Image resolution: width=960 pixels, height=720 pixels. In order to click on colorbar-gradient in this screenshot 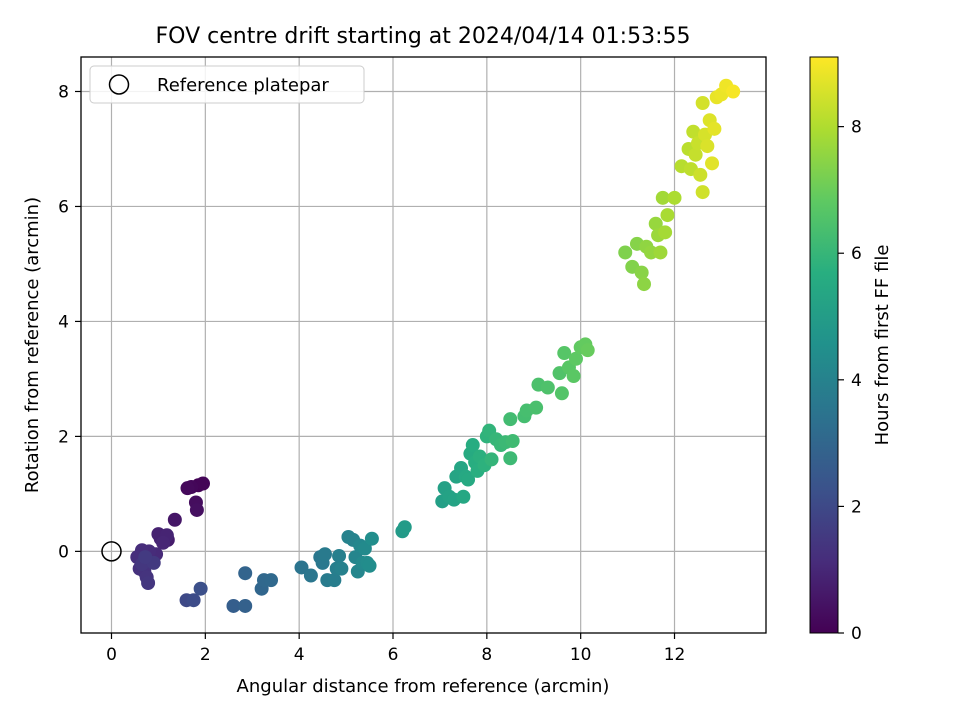, I will do `click(824, 345)`.